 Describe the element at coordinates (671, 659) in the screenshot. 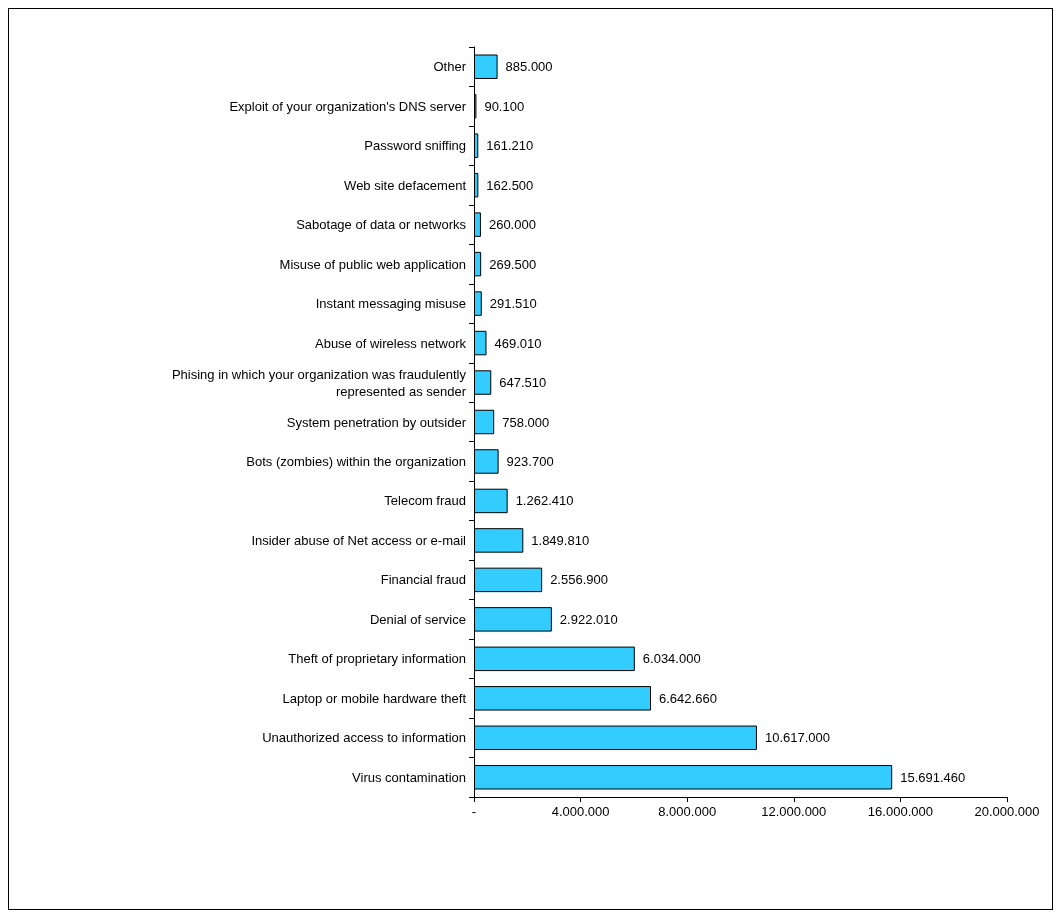

I see `data-label: 6.034.000` at that location.